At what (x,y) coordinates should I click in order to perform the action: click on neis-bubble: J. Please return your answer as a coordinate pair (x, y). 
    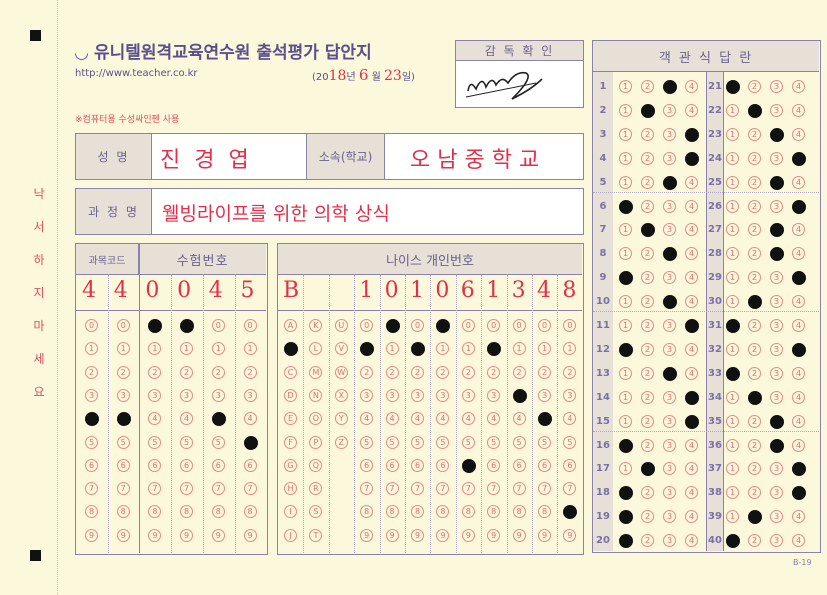
    Looking at the image, I should click on (290, 535).